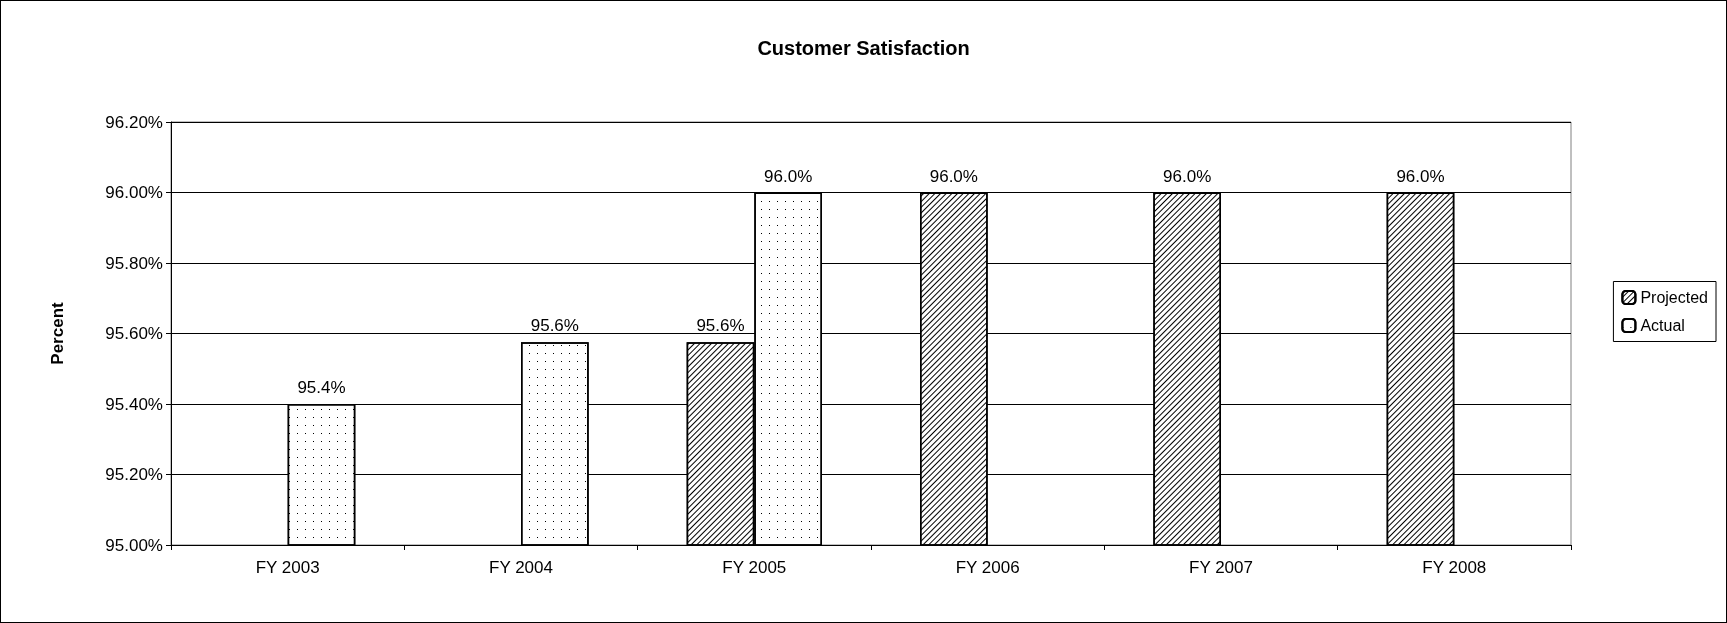  Describe the element at coordinates (134, 404) in the screenshot. I see `y-tick-label: 95.40%` at that location.